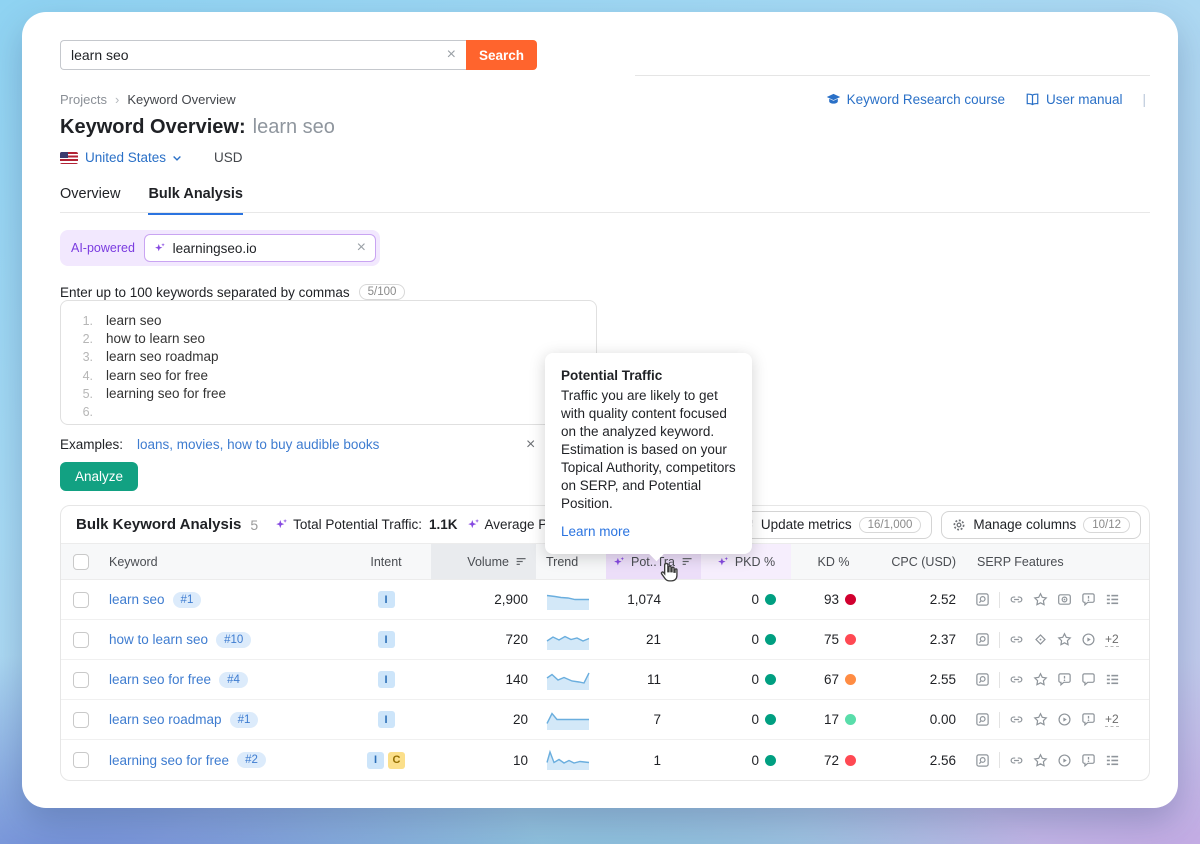  I want to click on breadcrumb-projects: Projects, so click(83, 99).